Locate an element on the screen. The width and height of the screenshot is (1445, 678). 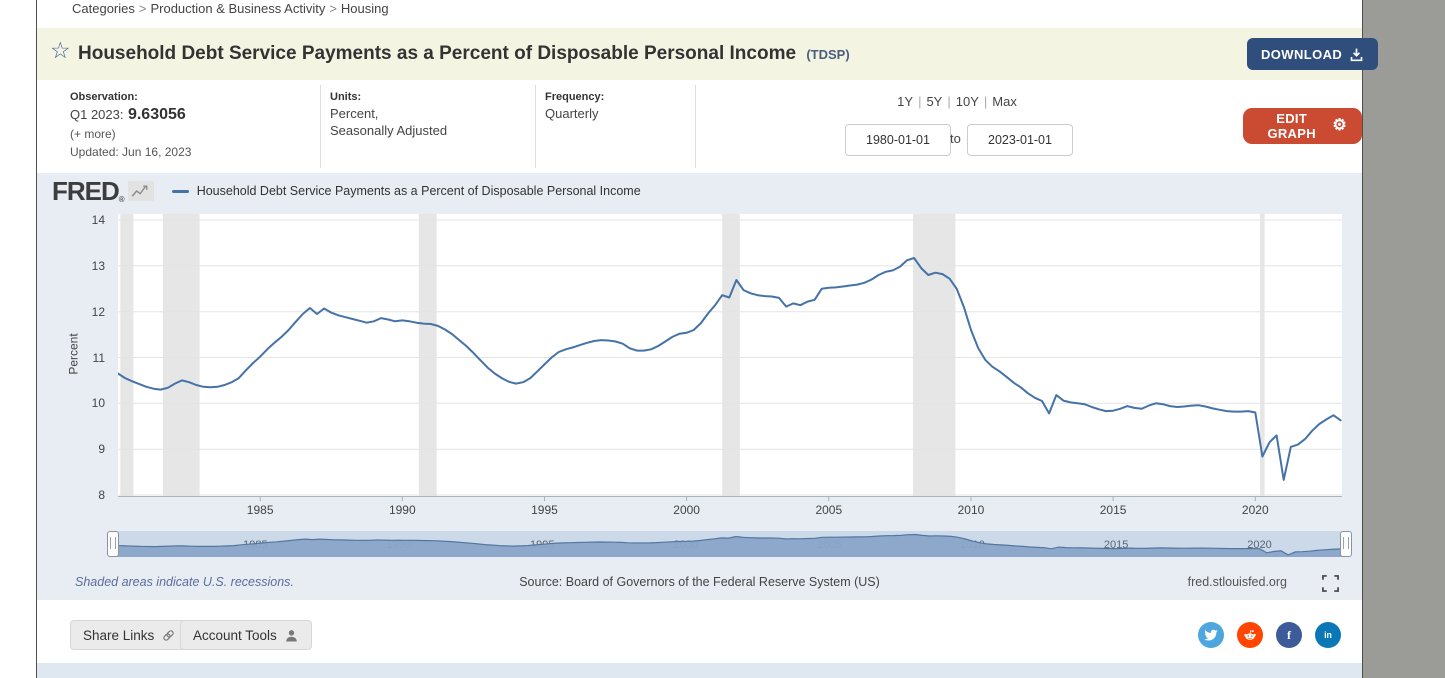
y-tick-label: 10 is located at coordinates (98, 403).